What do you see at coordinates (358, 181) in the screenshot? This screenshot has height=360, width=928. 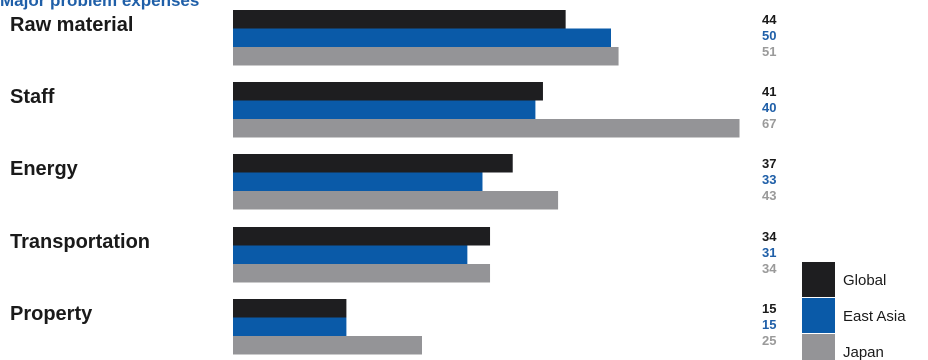 I see `bar-energy-east-asia` at bounding box center [358, 181].